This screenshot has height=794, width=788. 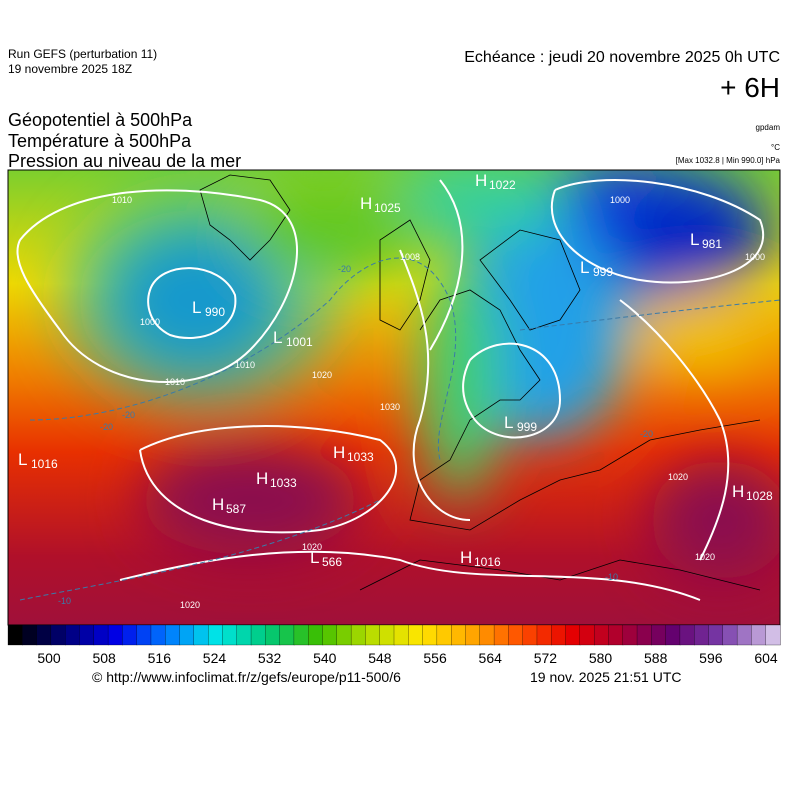 What do you see at coordinates (390, 407) in the screenshot?
I see `isobar-label: 1030` at bounding box center [390, 407].